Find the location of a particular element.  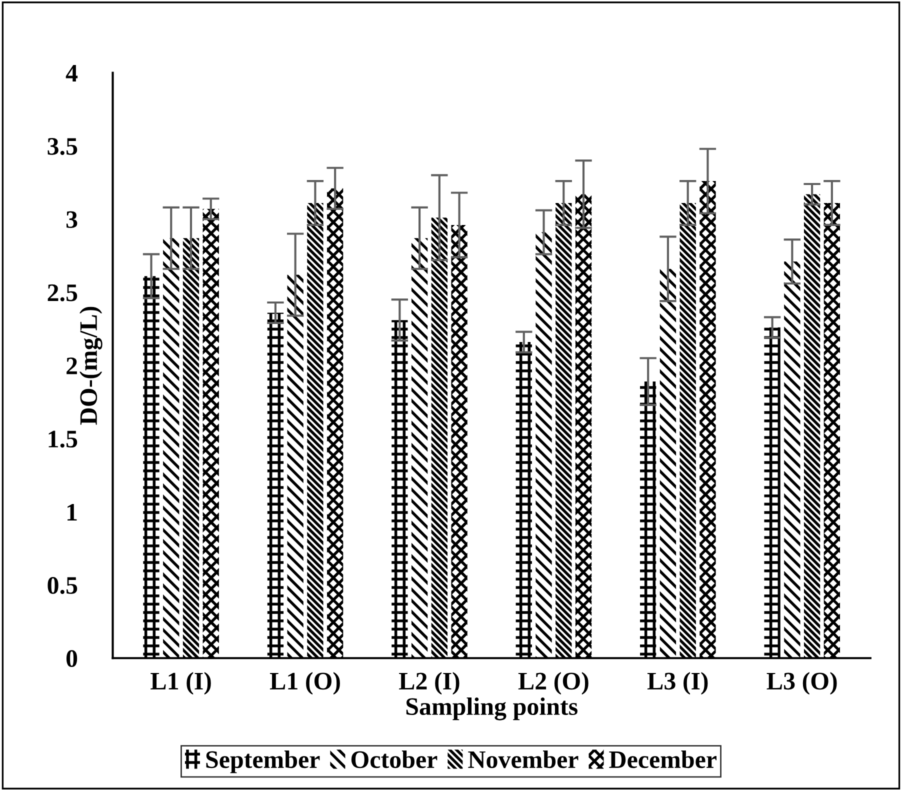

y-tick-label: 2 is located at coordinates (71, 366).